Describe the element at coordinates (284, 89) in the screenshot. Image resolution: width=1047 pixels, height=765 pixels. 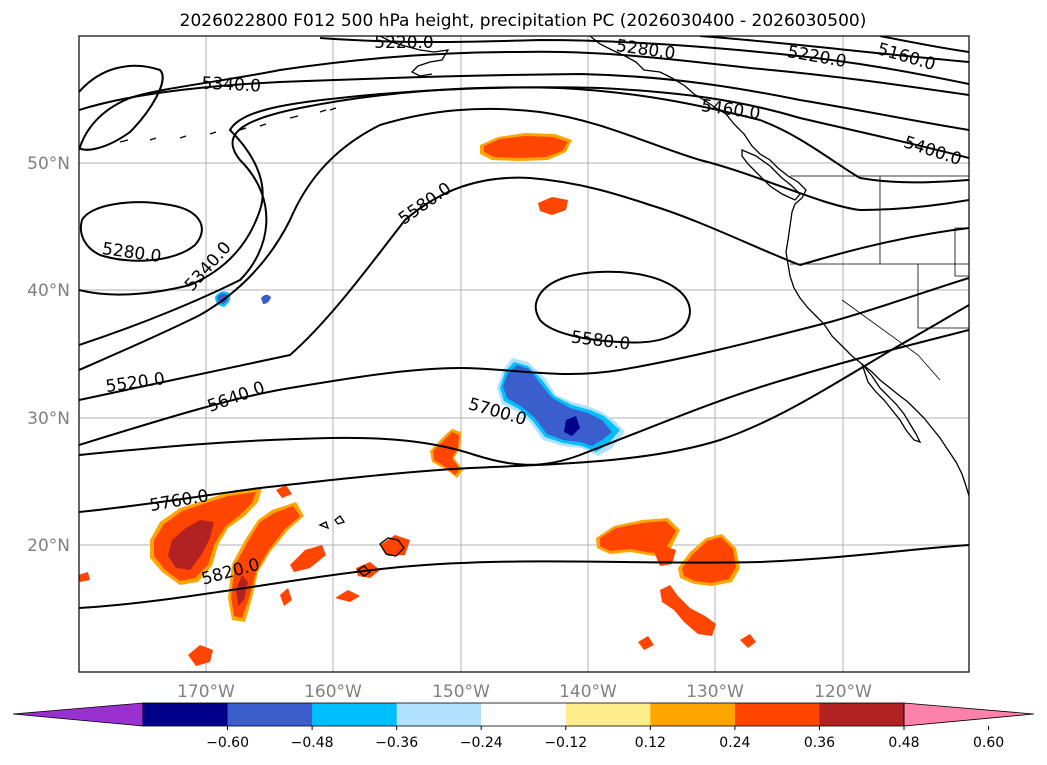
I see `coast-alaska` at that location.